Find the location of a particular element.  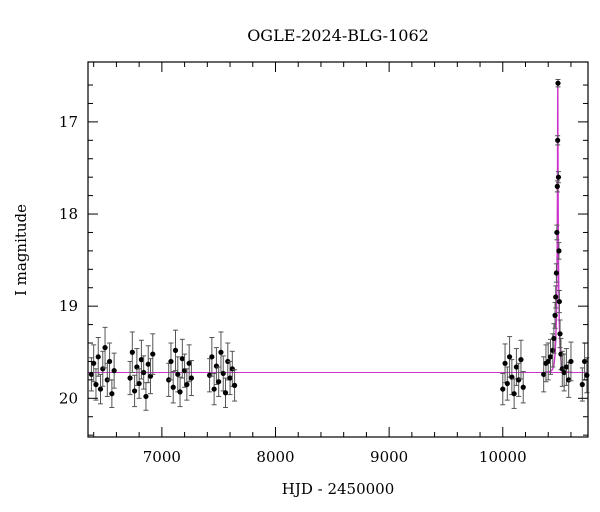

y-tick-label: 17 is located at coordinates (68, 122).